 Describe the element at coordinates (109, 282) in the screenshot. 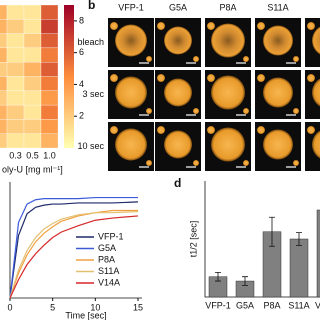

I see `legend-label: V14A` at that location.